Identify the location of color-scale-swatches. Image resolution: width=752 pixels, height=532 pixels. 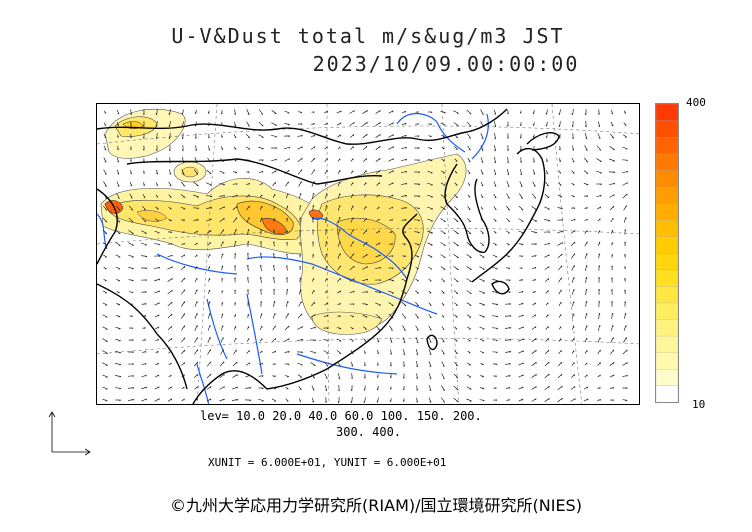
(667, 253).